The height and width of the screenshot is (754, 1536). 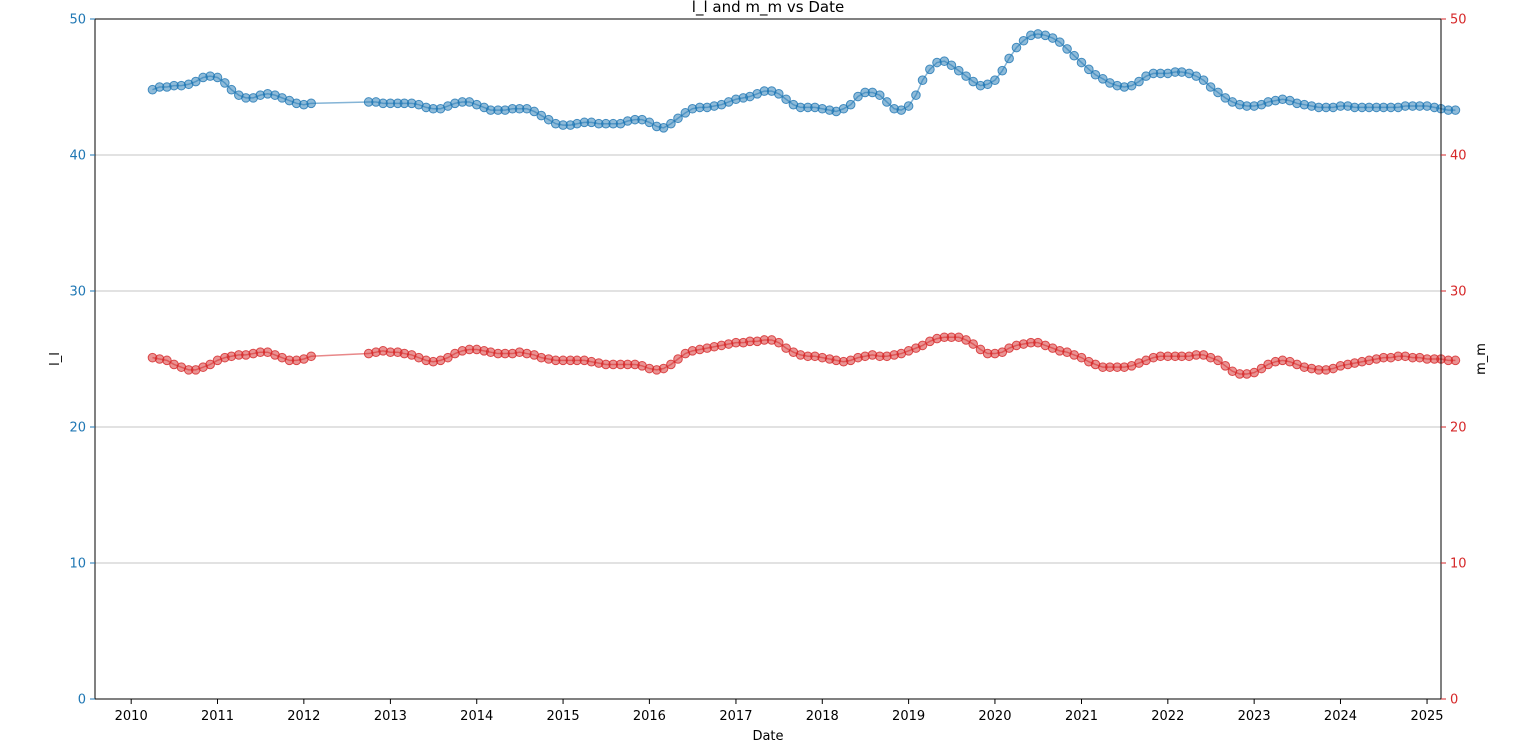 I want to click on right-y-tick-label: 10, so click(x=1458, y=564).